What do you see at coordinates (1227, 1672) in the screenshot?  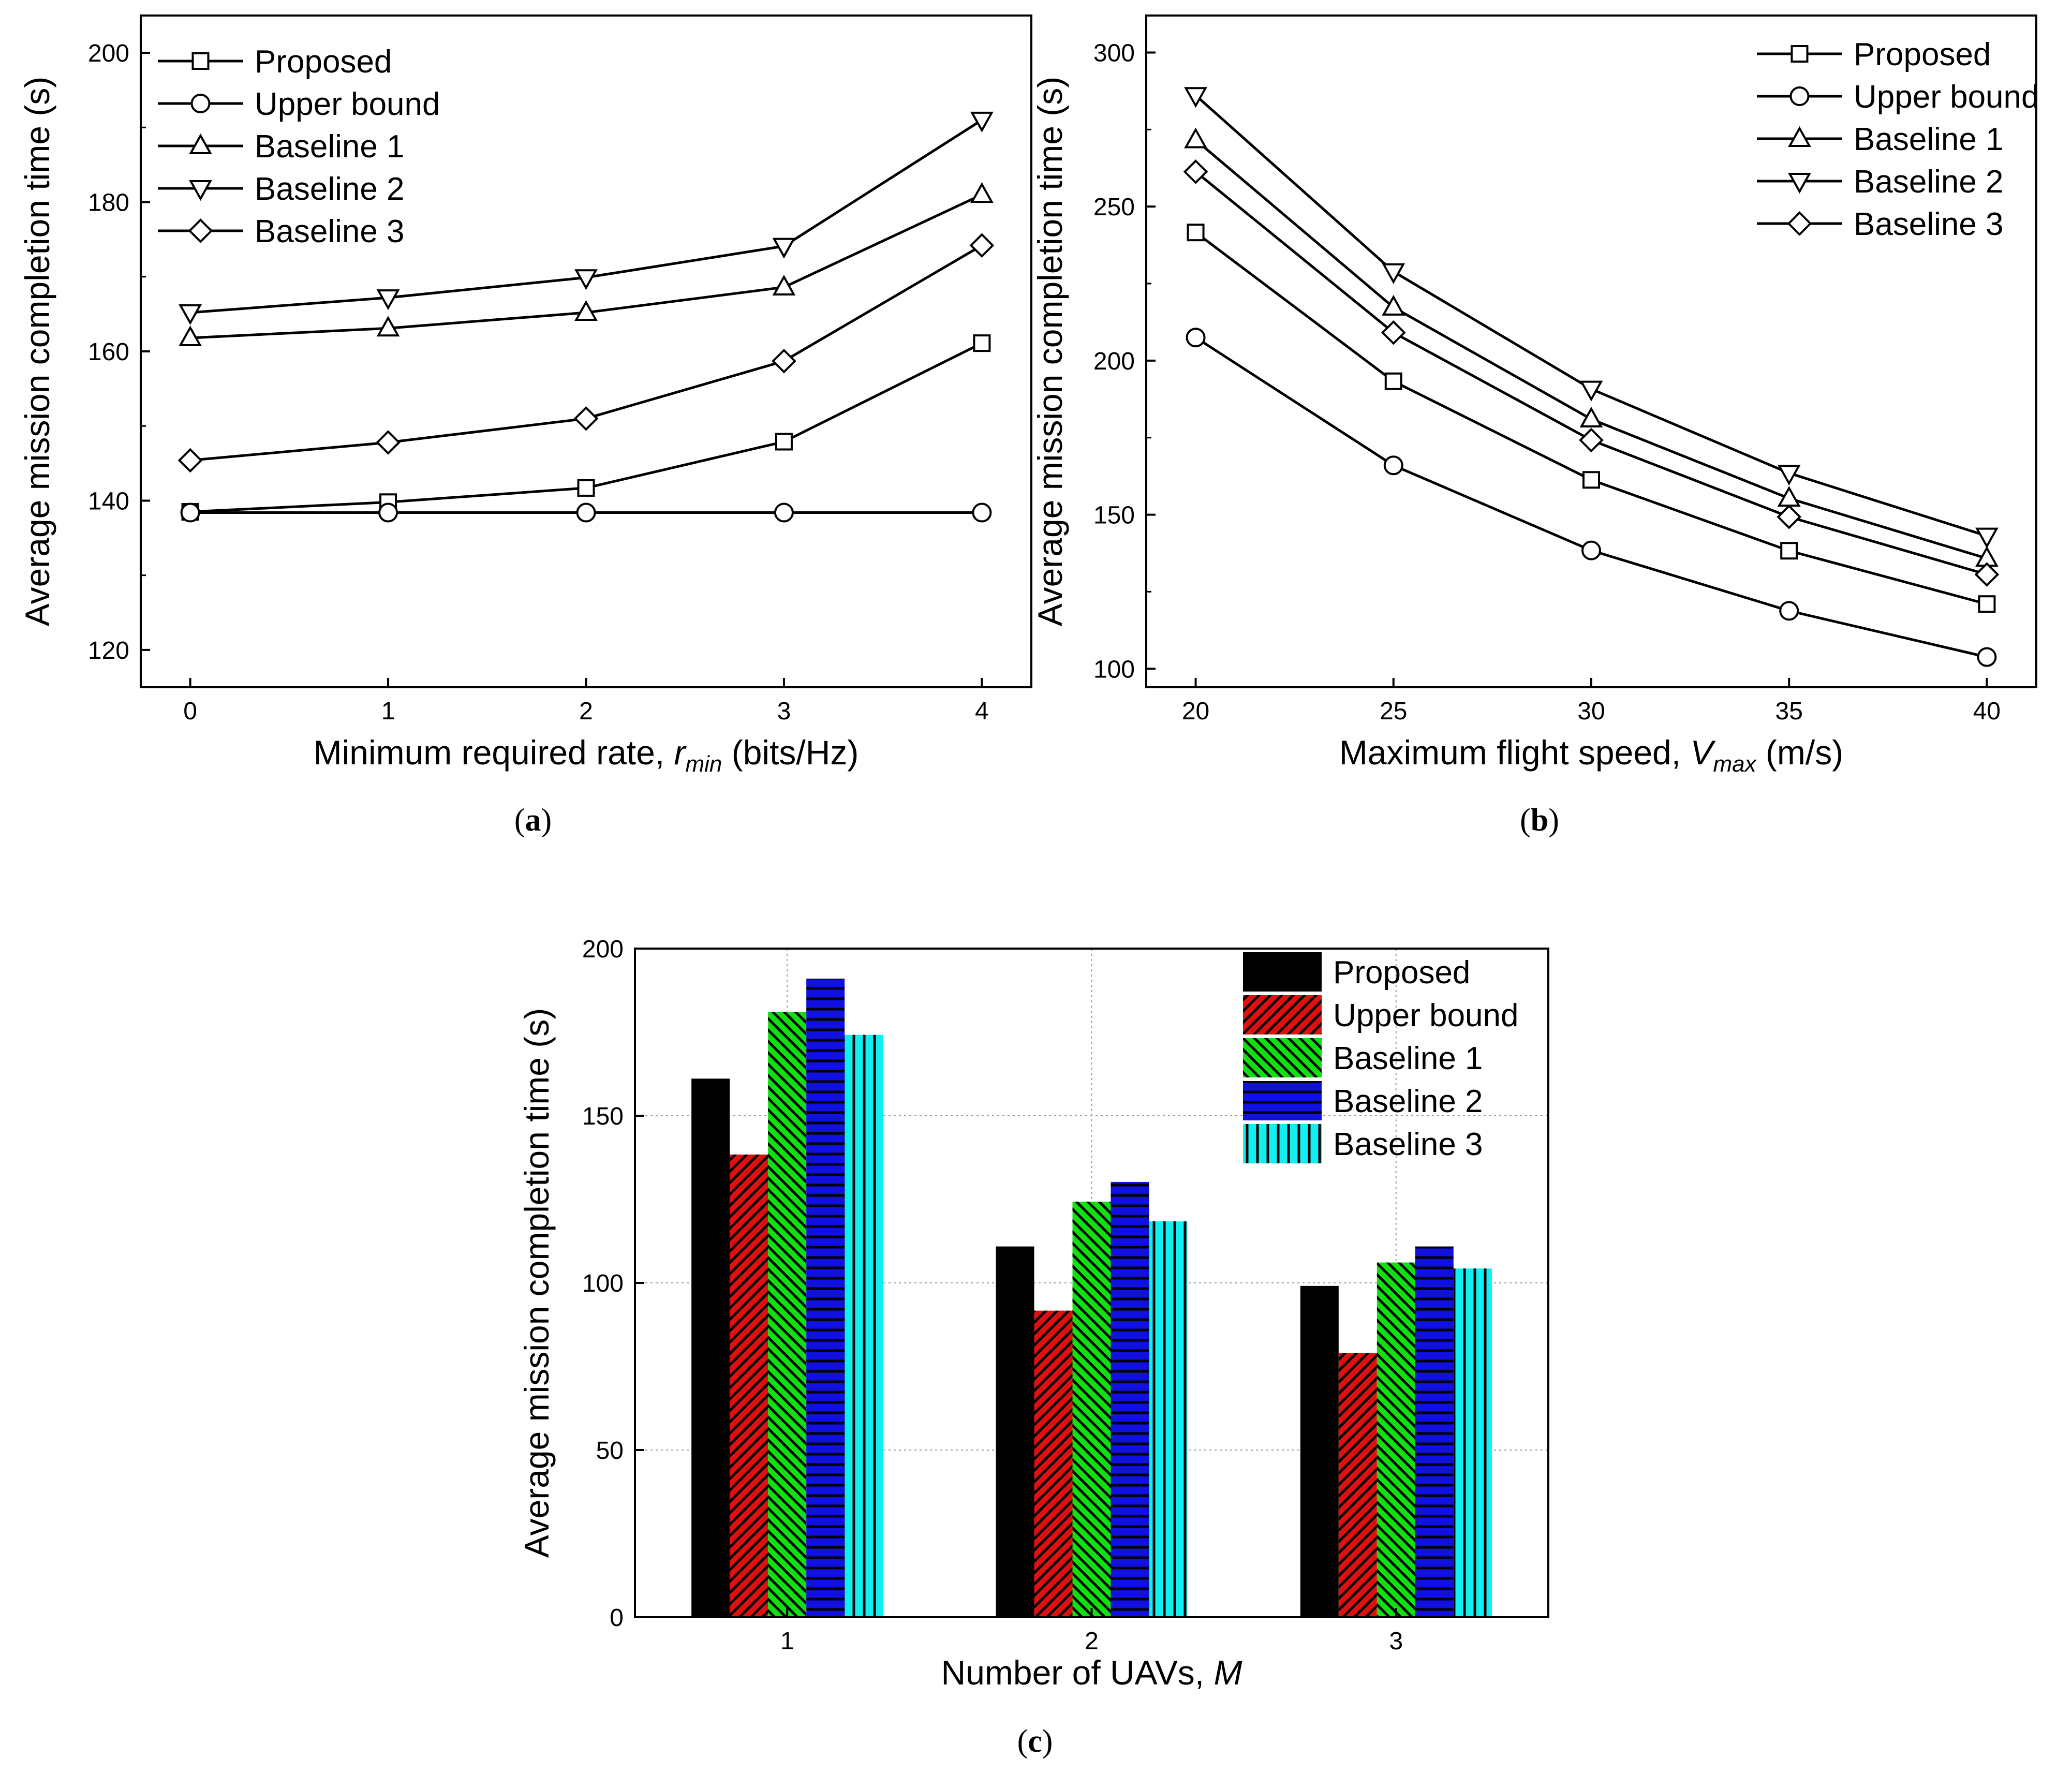 I see `c-x-axis-label-var: M` at bounding box center [1227, 1672].